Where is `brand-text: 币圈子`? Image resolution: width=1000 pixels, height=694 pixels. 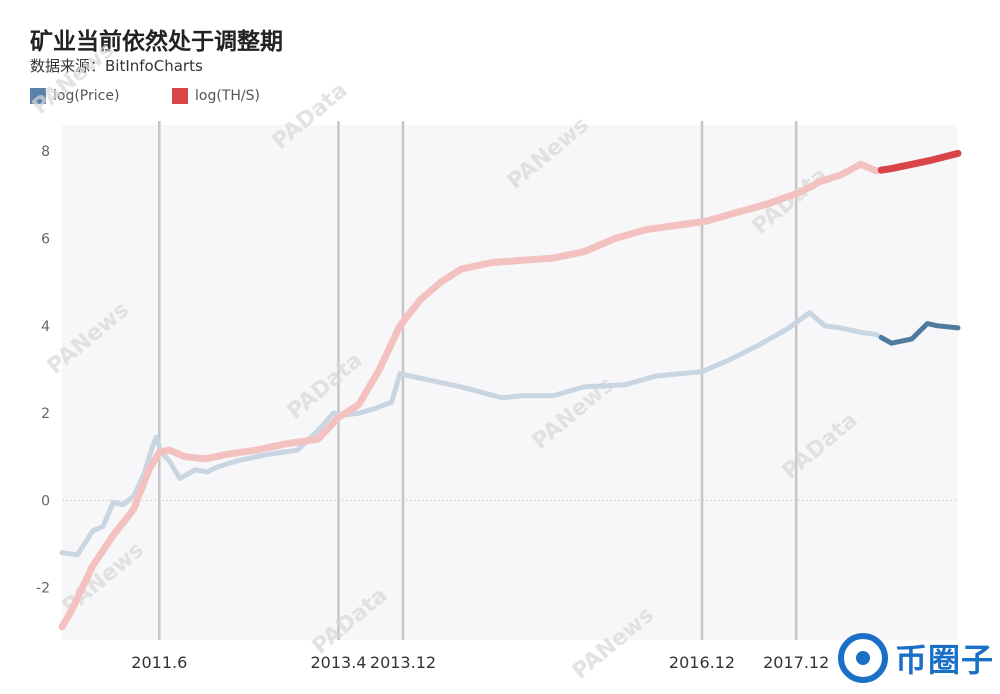
brand-text: 币圈子 is located at coordinates (944, 660).